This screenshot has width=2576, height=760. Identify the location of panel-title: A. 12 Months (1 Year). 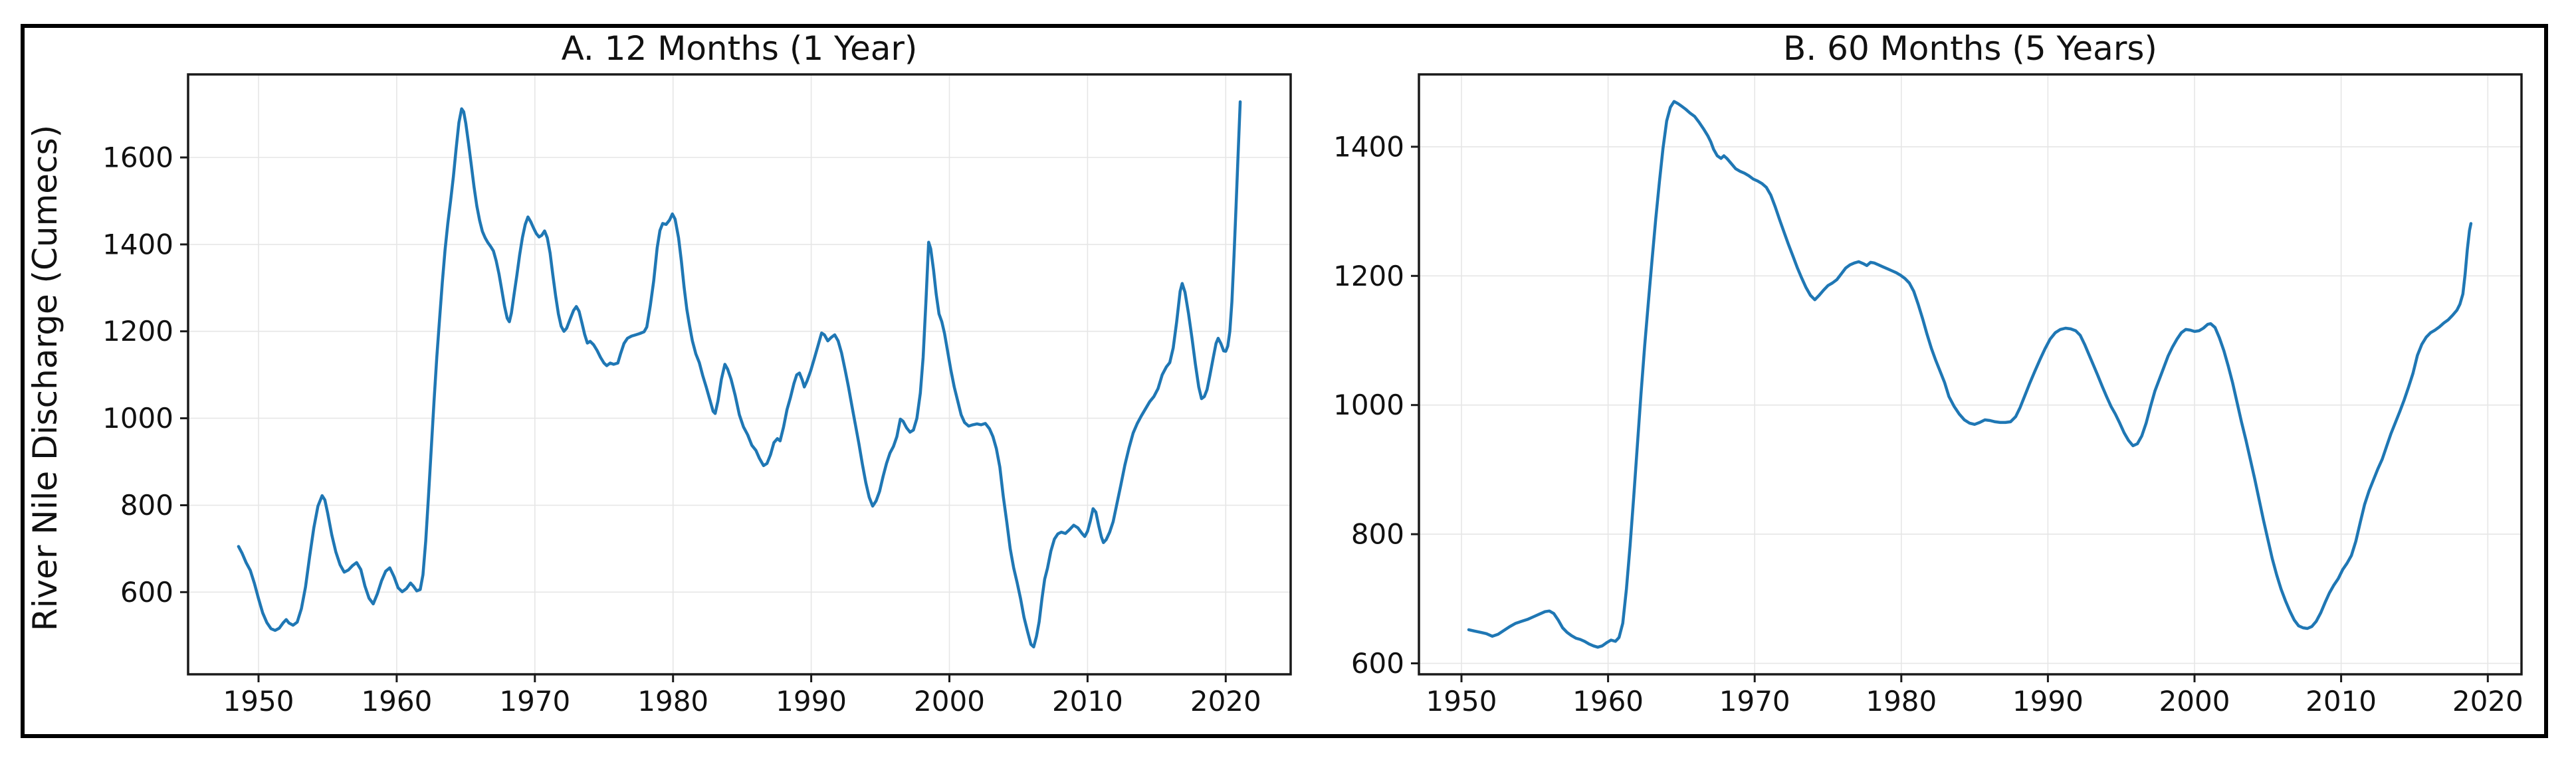
(740, 48).